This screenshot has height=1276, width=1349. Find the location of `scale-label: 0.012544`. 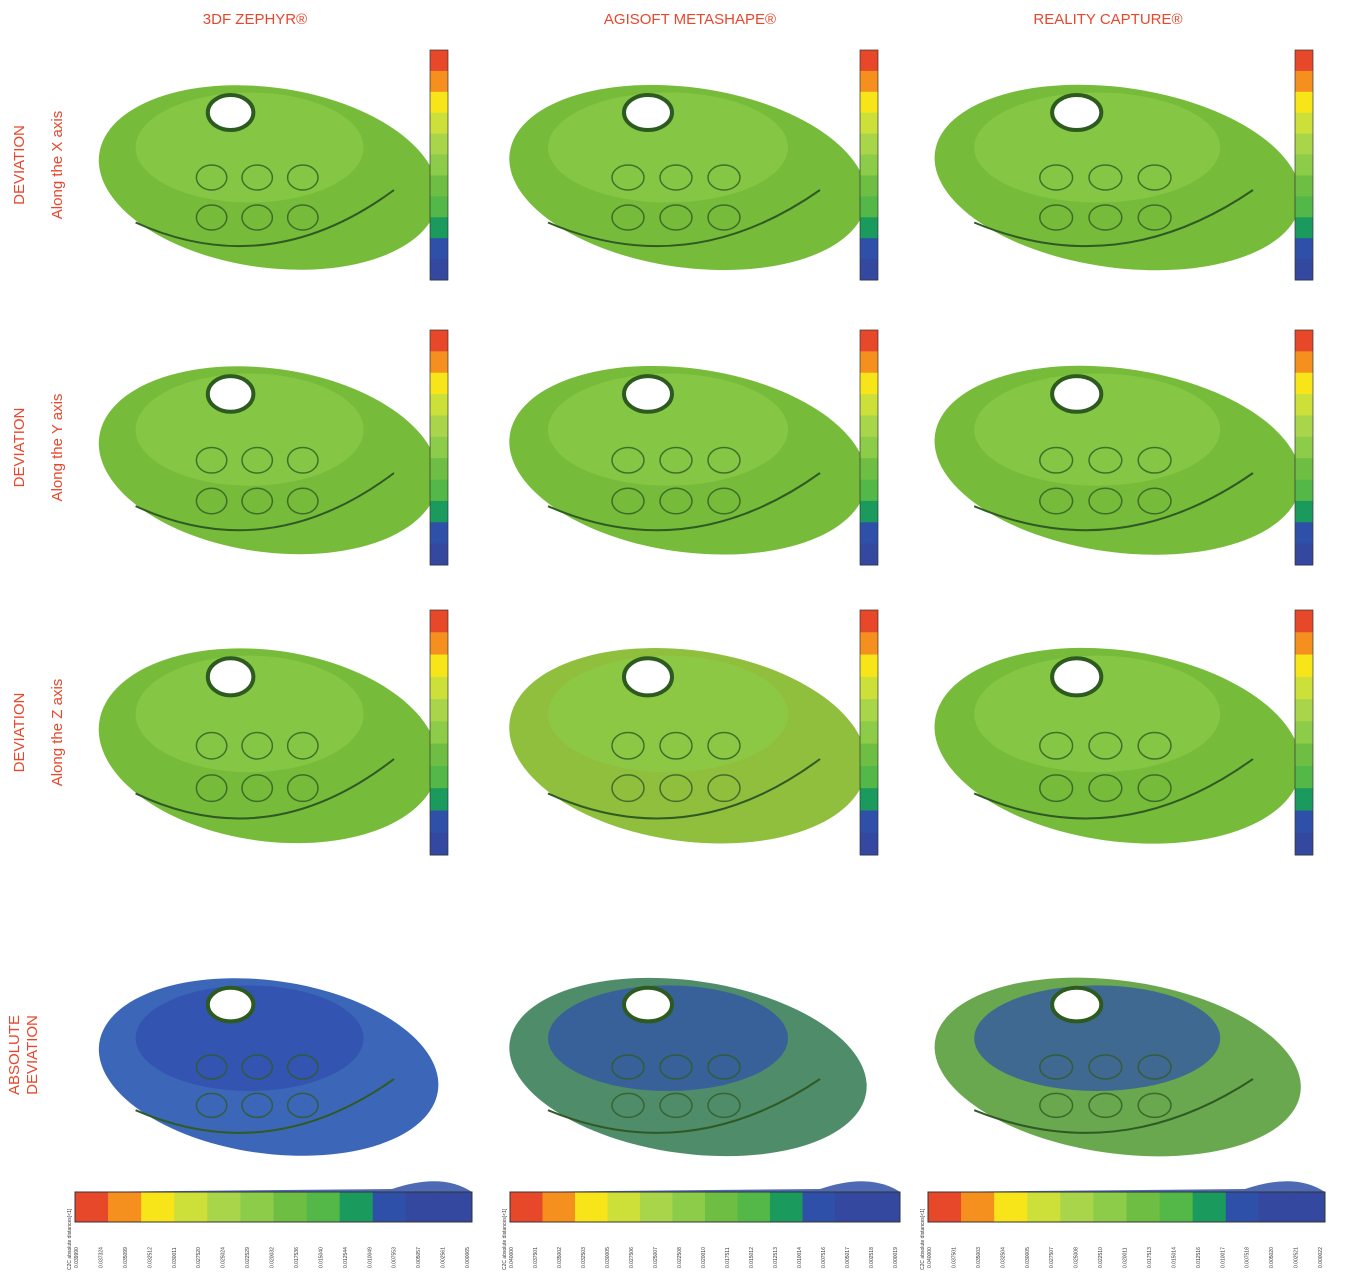

scale-label: 0.012544 is located at coordinates (346, 1257).